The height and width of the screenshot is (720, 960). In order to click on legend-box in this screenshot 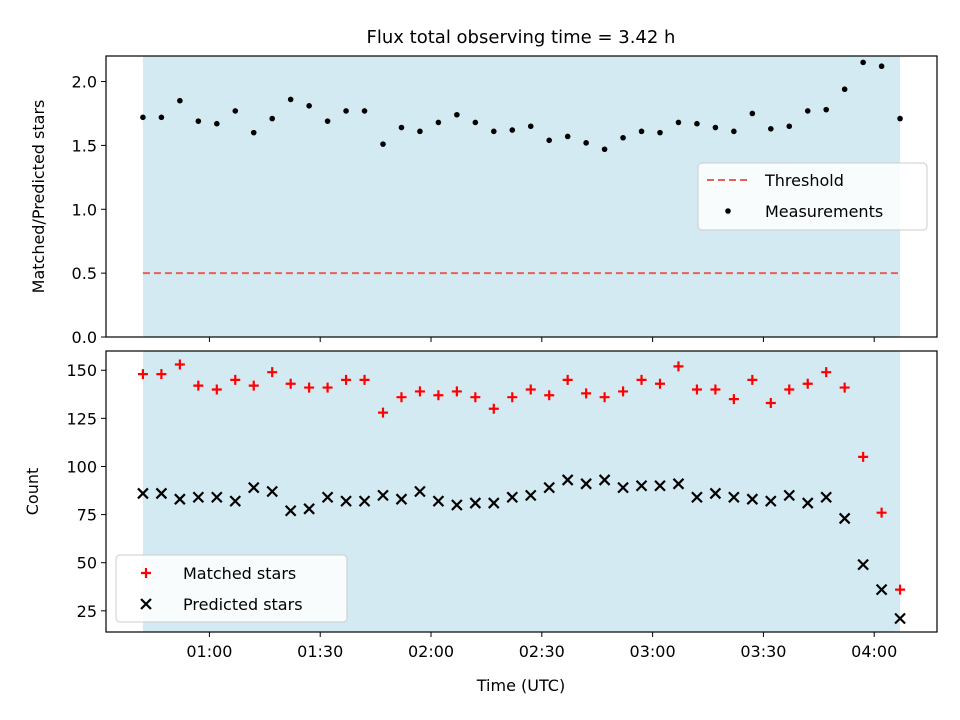, I will do `click(812, 196)`.